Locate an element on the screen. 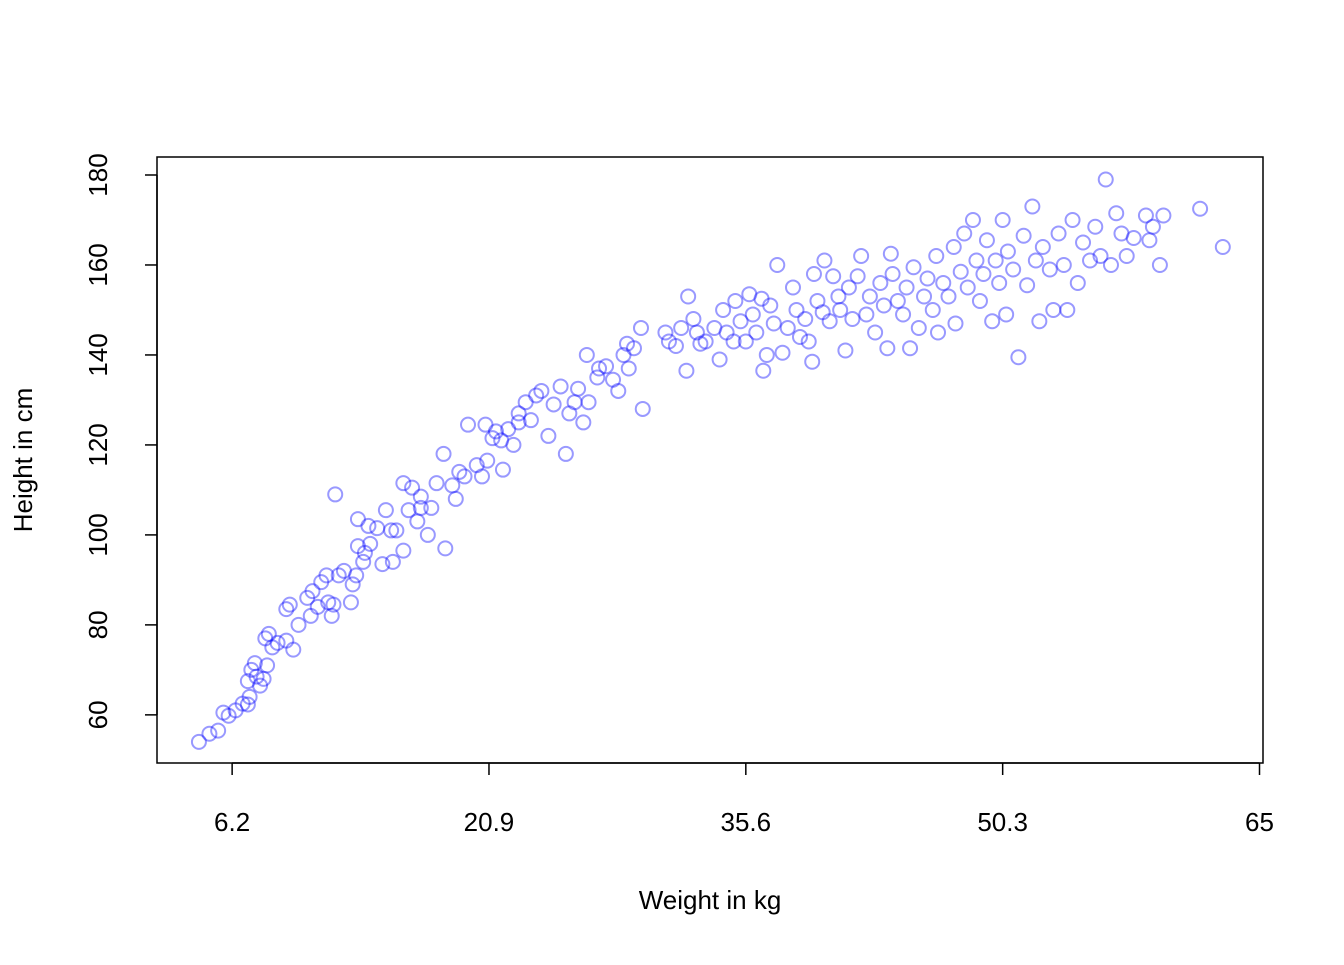 The image size is (1344, 965). x-axis-label: Weight in kg is located at coordinates (710, 900).